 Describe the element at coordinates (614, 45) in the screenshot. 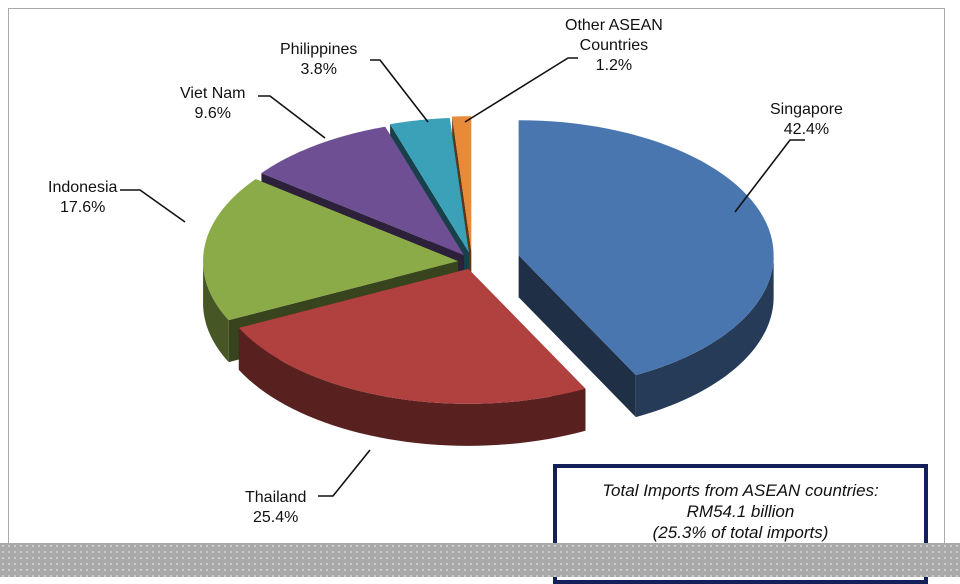

I see `label-other-asean: Other ASEAN Countries 1.2%` at that location.